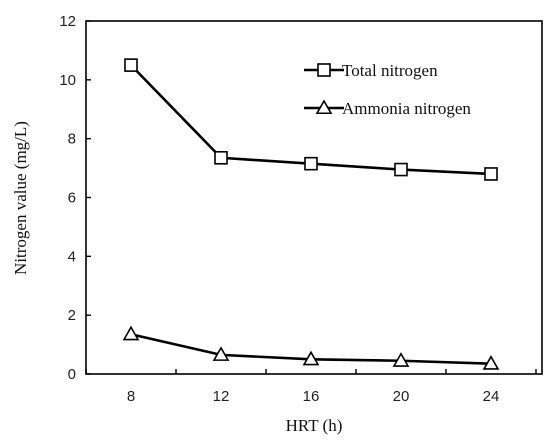 The width and height of the screenshot is (550, 447). What do you see at coordinates (72, 198) in the screenshot?
I see `y-tick-label: 6` at bounding box center [72, 198].